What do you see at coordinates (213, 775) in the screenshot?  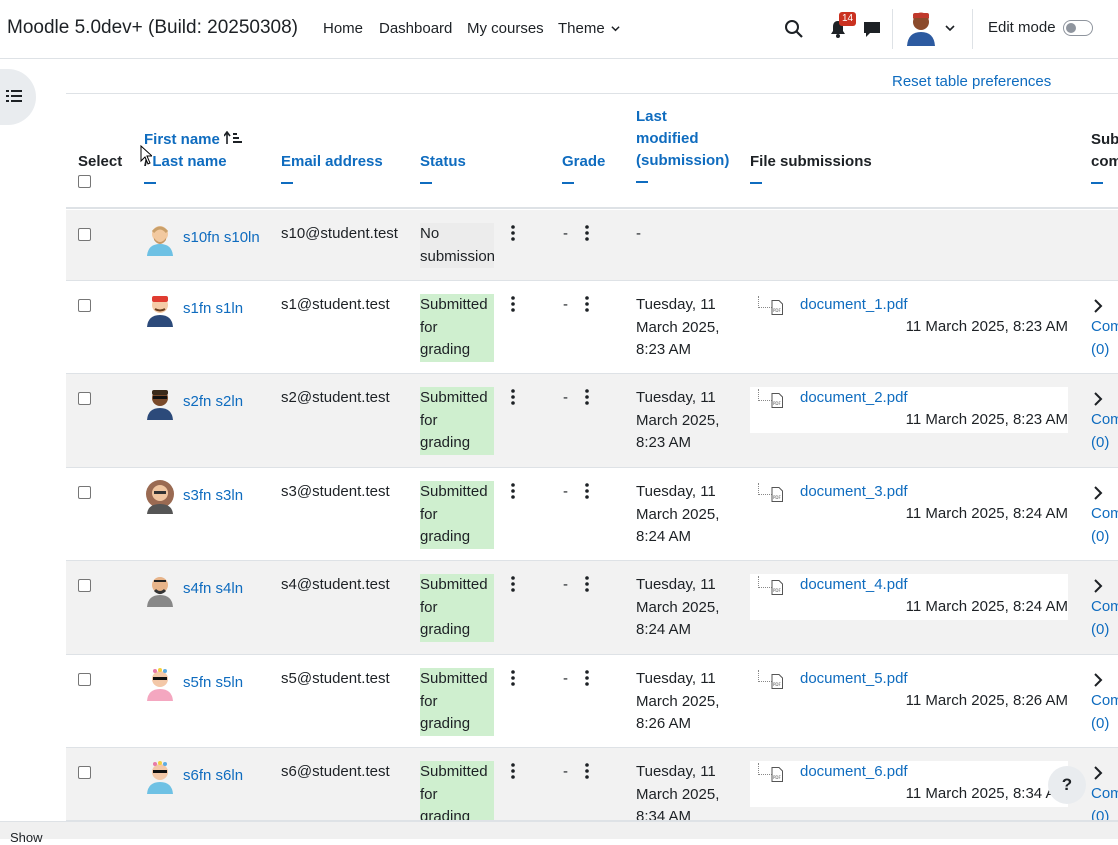 I see `user-name-link: s6fn s6ln` at bounding box center [213, 775].